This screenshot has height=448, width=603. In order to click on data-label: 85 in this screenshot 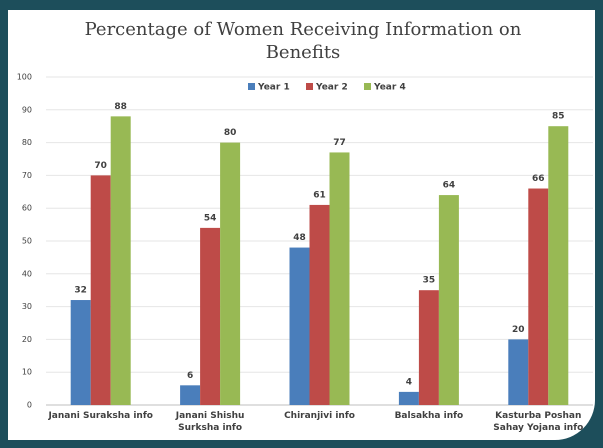, I will do `click(558, 117)`.